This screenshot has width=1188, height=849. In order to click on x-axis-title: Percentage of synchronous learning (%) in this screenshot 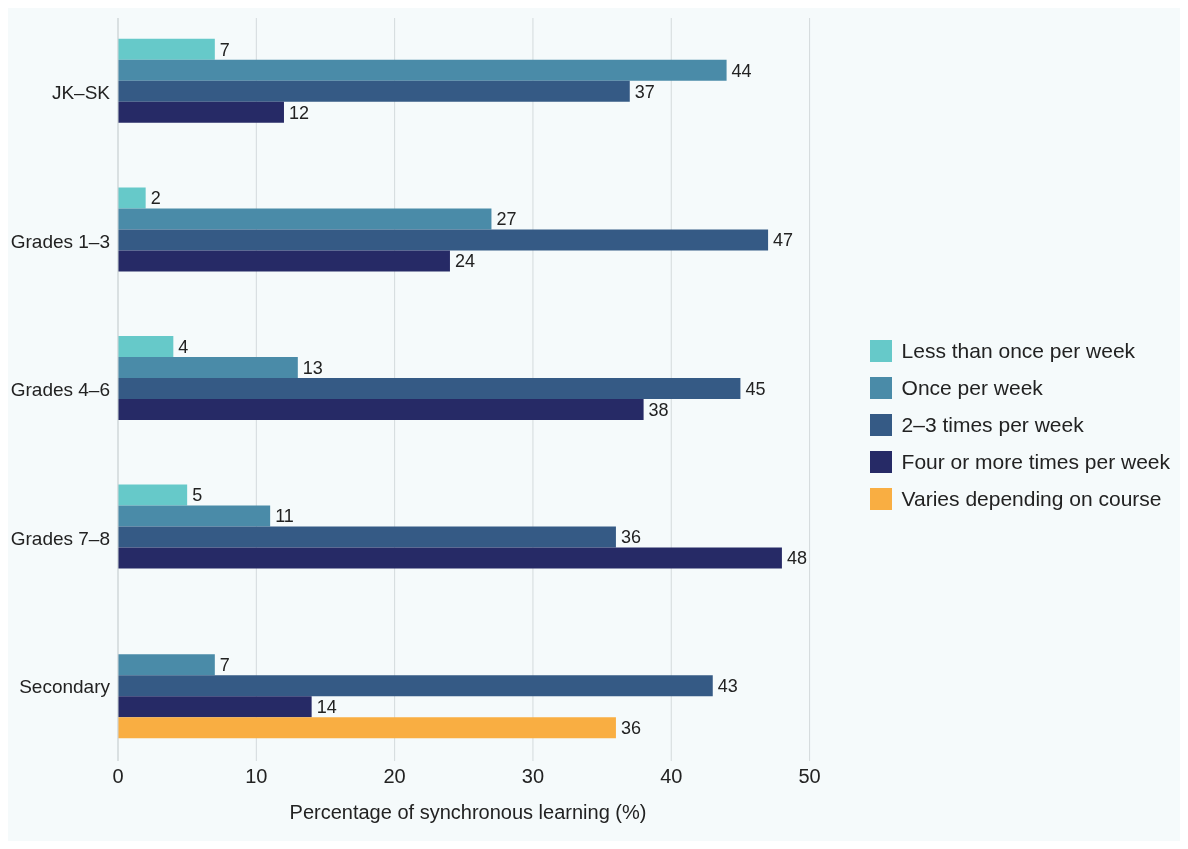, I will do `click(468, 812)`.